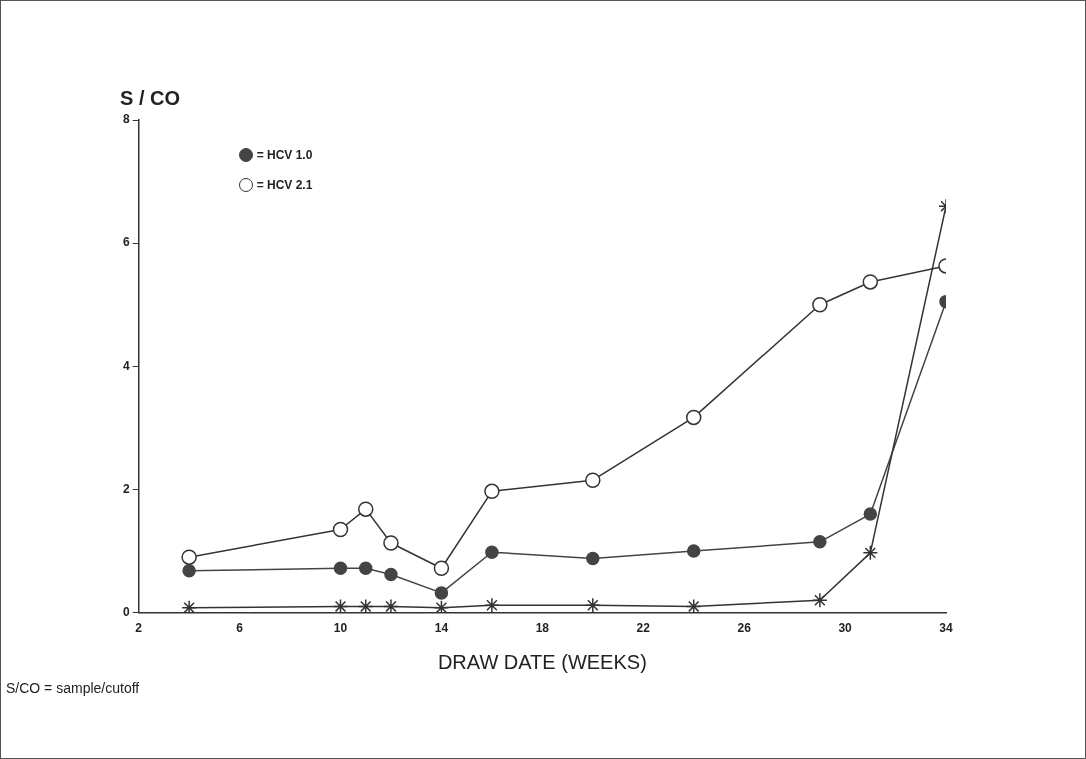 The image size is (1086, 759). Describe the element at coordinates (643, 628) in the screenshot. I see `x-tick-label: 22` at that location.